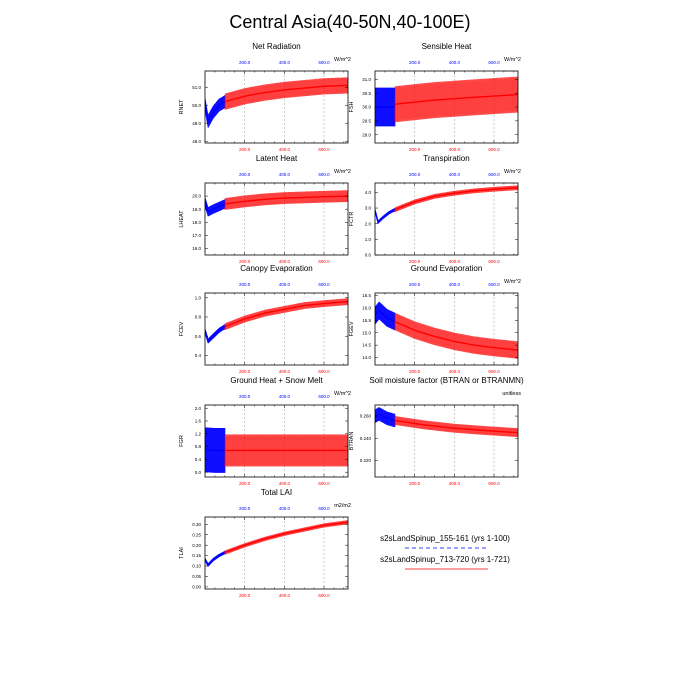  I want to click on y-tick-label: 0.8, so click(198, 317).